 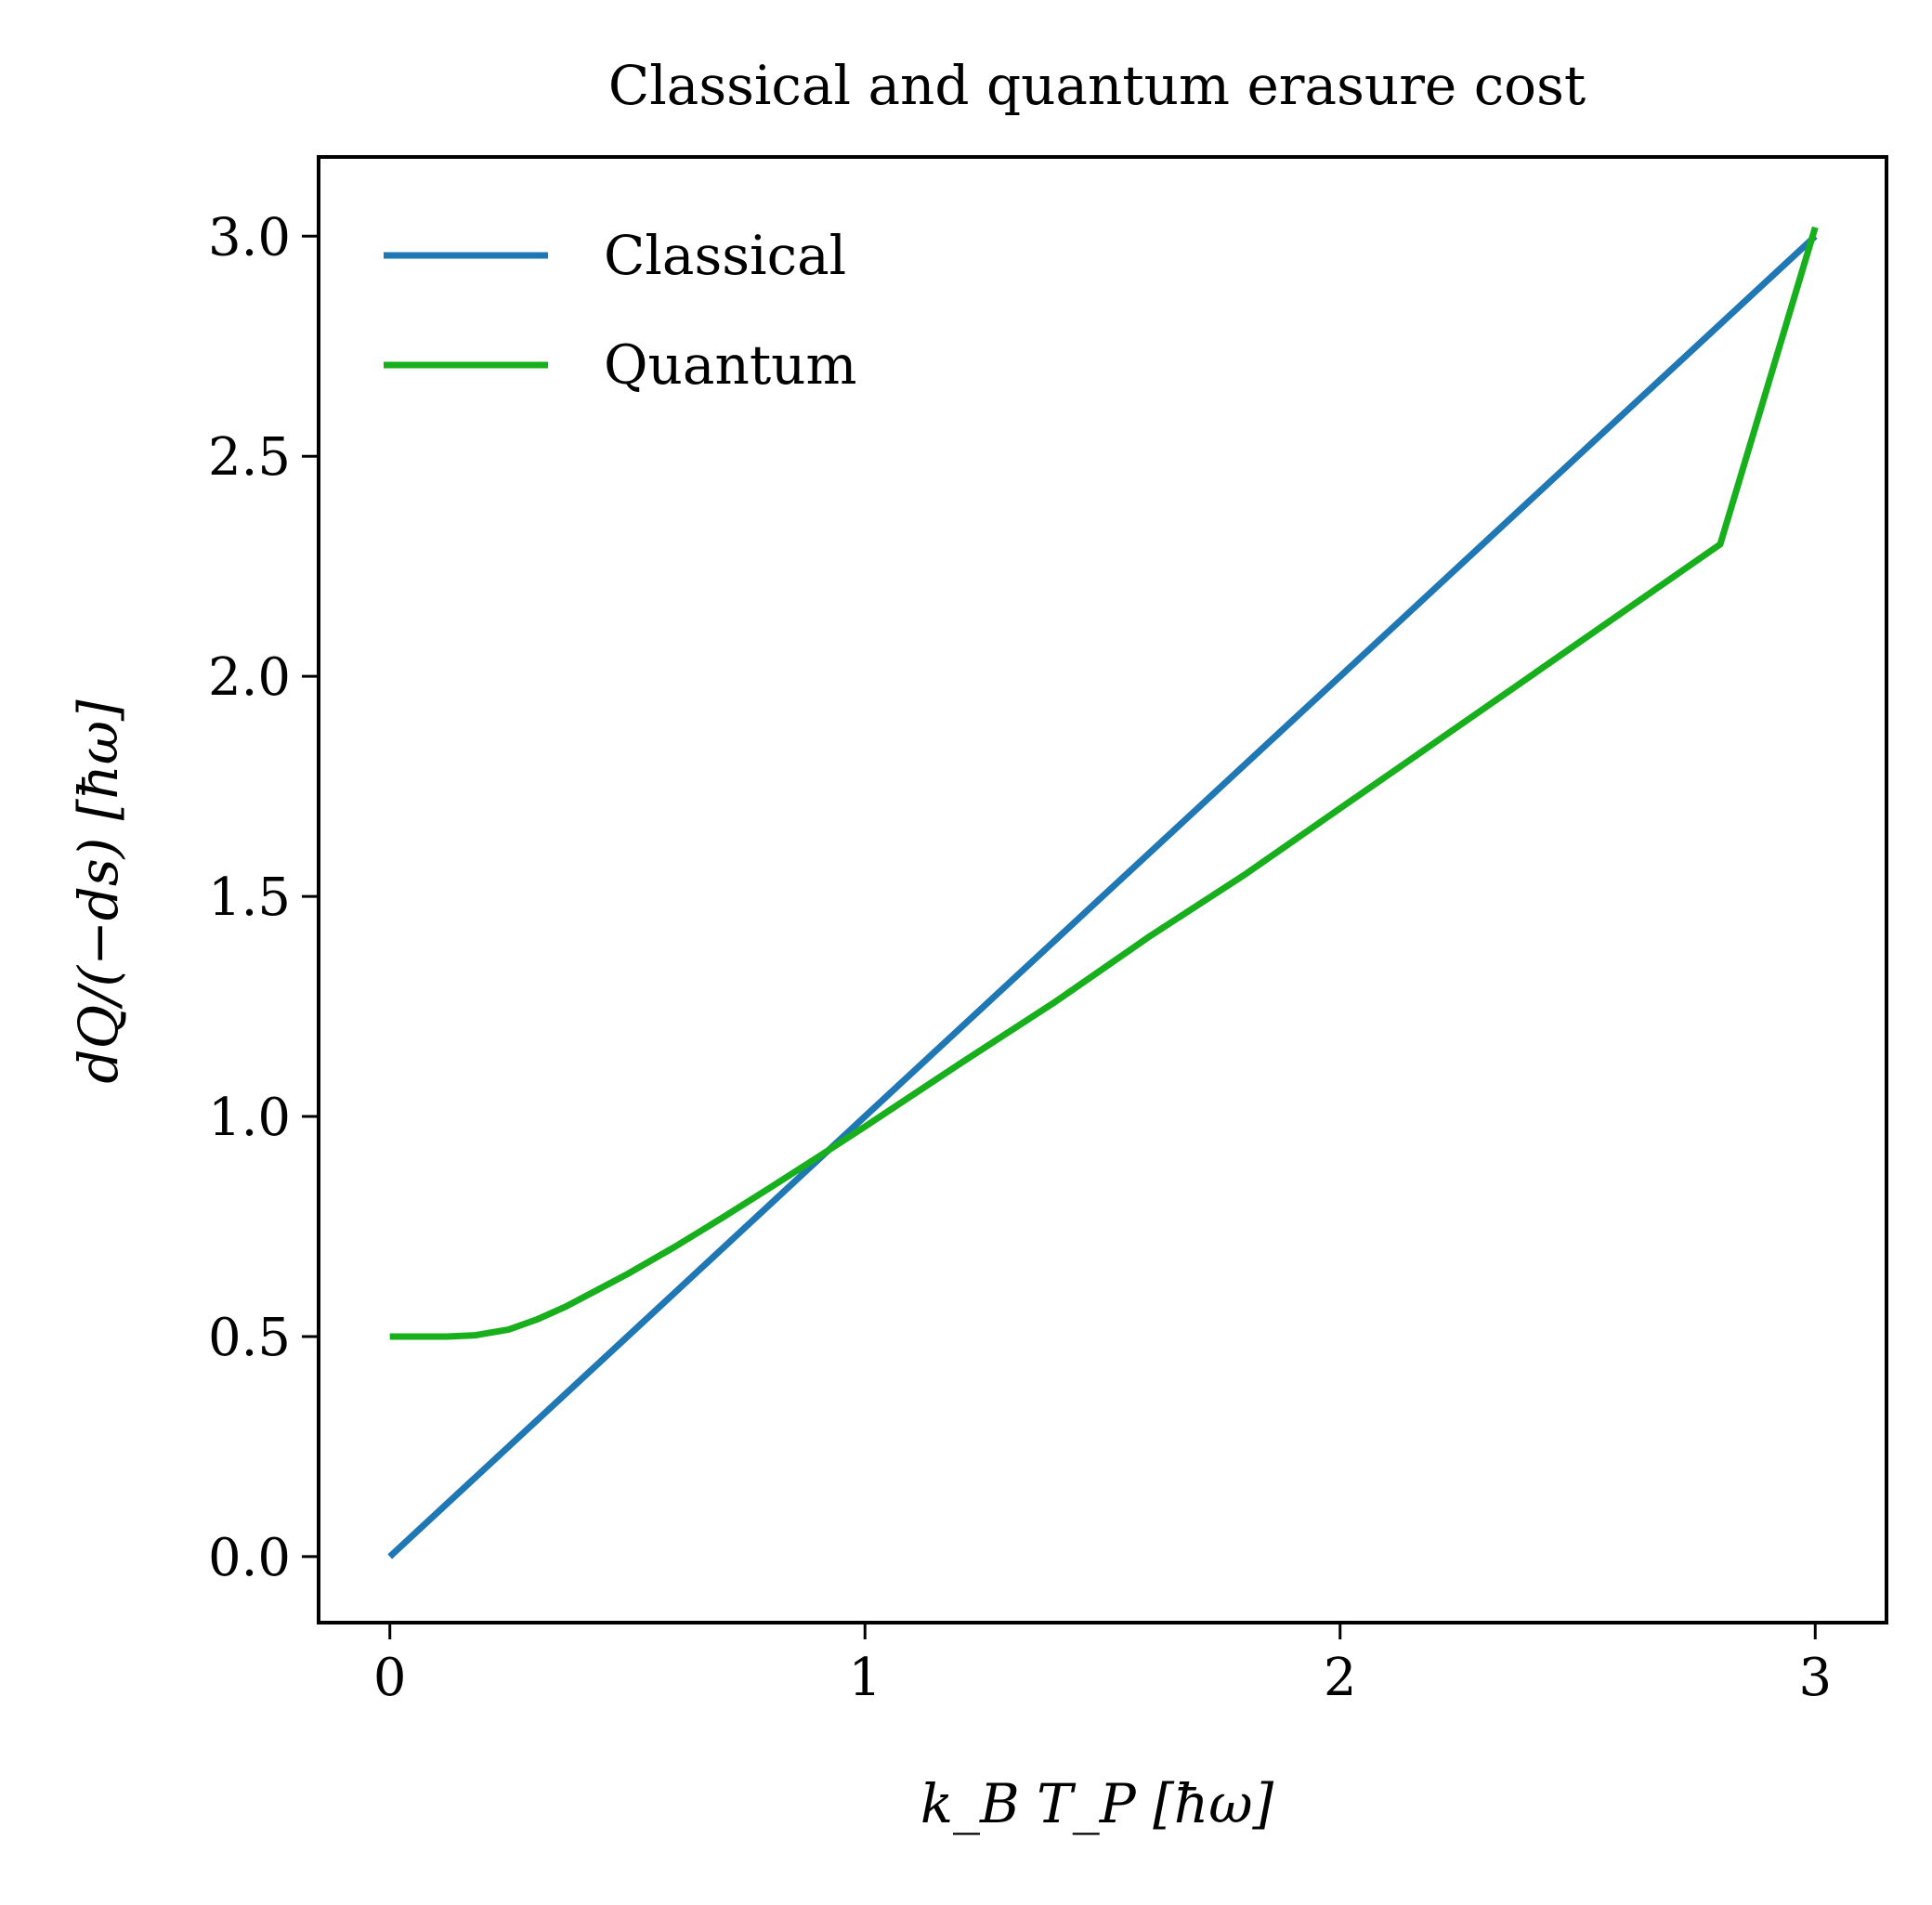 I want to click on y-axis-ticks: 0.0 0.5 1.0 1.5 2.0 2.5 3.0, so click(x=263, y=898).